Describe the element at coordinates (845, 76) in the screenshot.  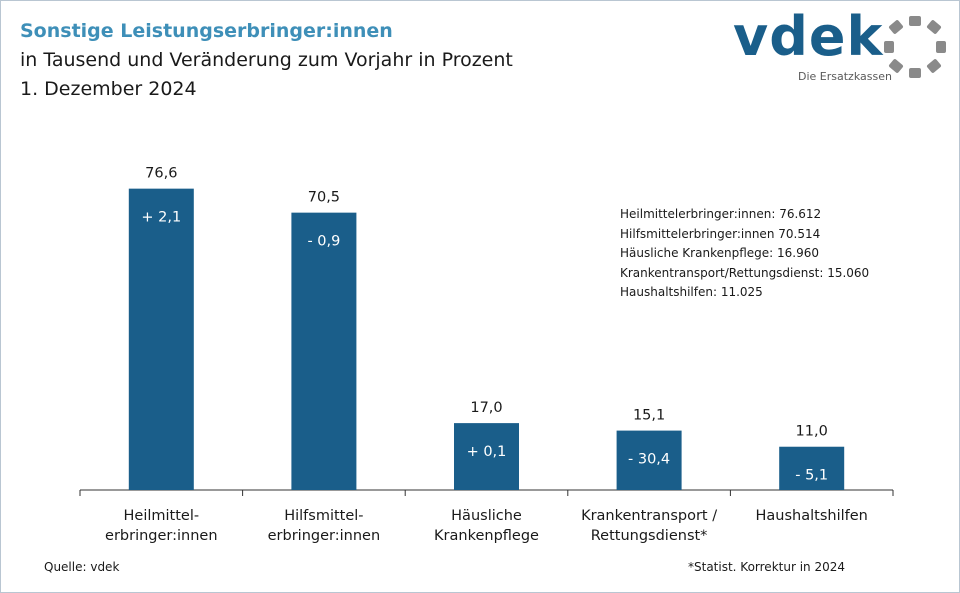
I see `vdek-tagline: Die Ersatzkassen` at that location.